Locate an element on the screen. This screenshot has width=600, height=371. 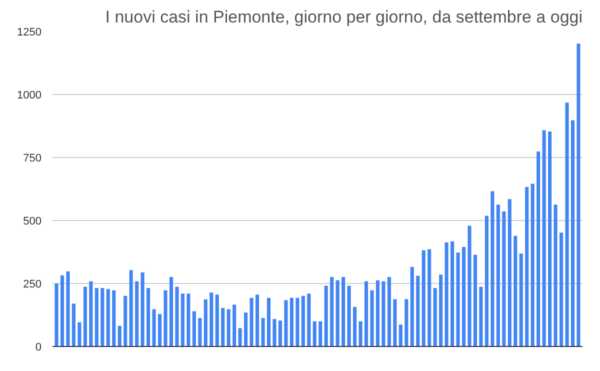
y-tick-label: 1000 is located at coordinates (29, 96).